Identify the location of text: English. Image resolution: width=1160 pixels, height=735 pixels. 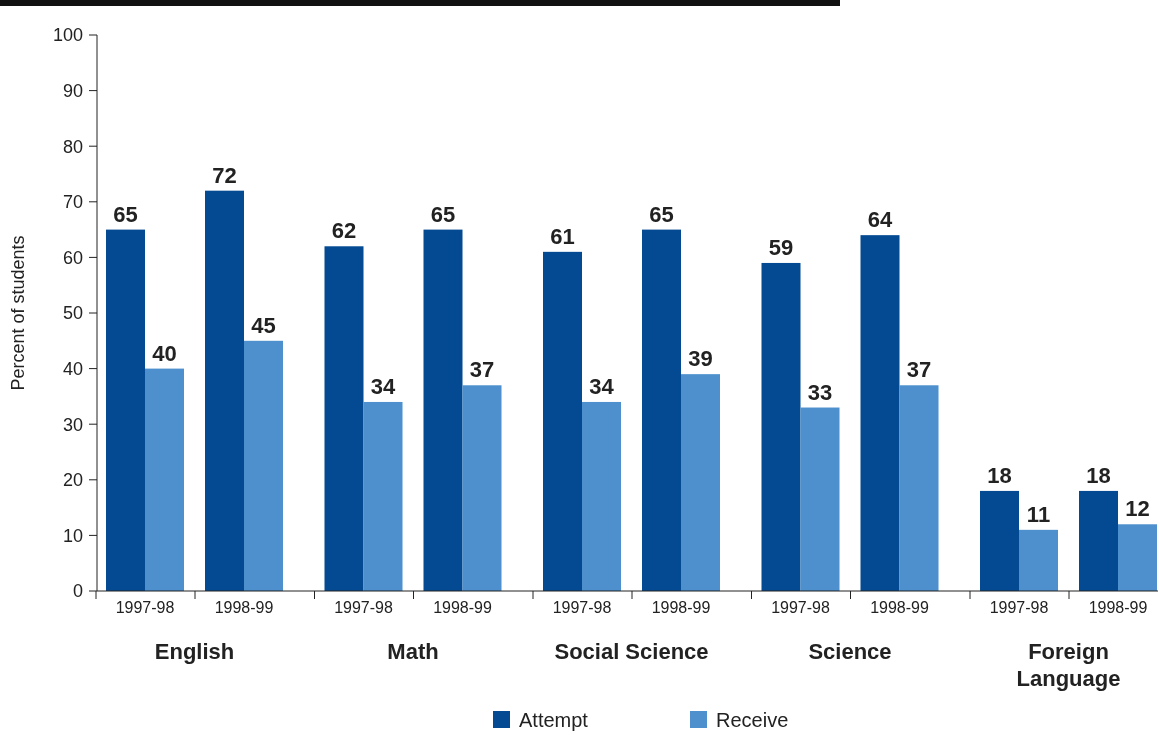
(194, 651).